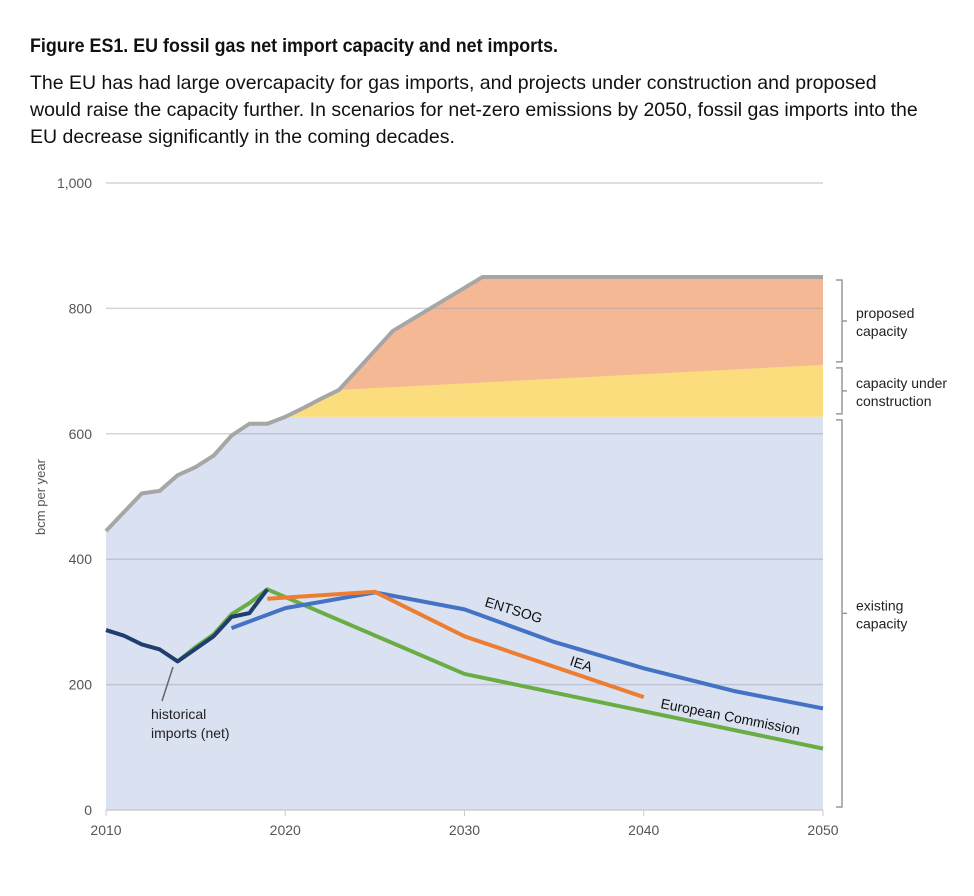 This screenshot has width=974, height=896. What do you see at coordinates (88, 810) in the screenshot?
I see `y-tick-label: 0` at bounding box center [88, 810].